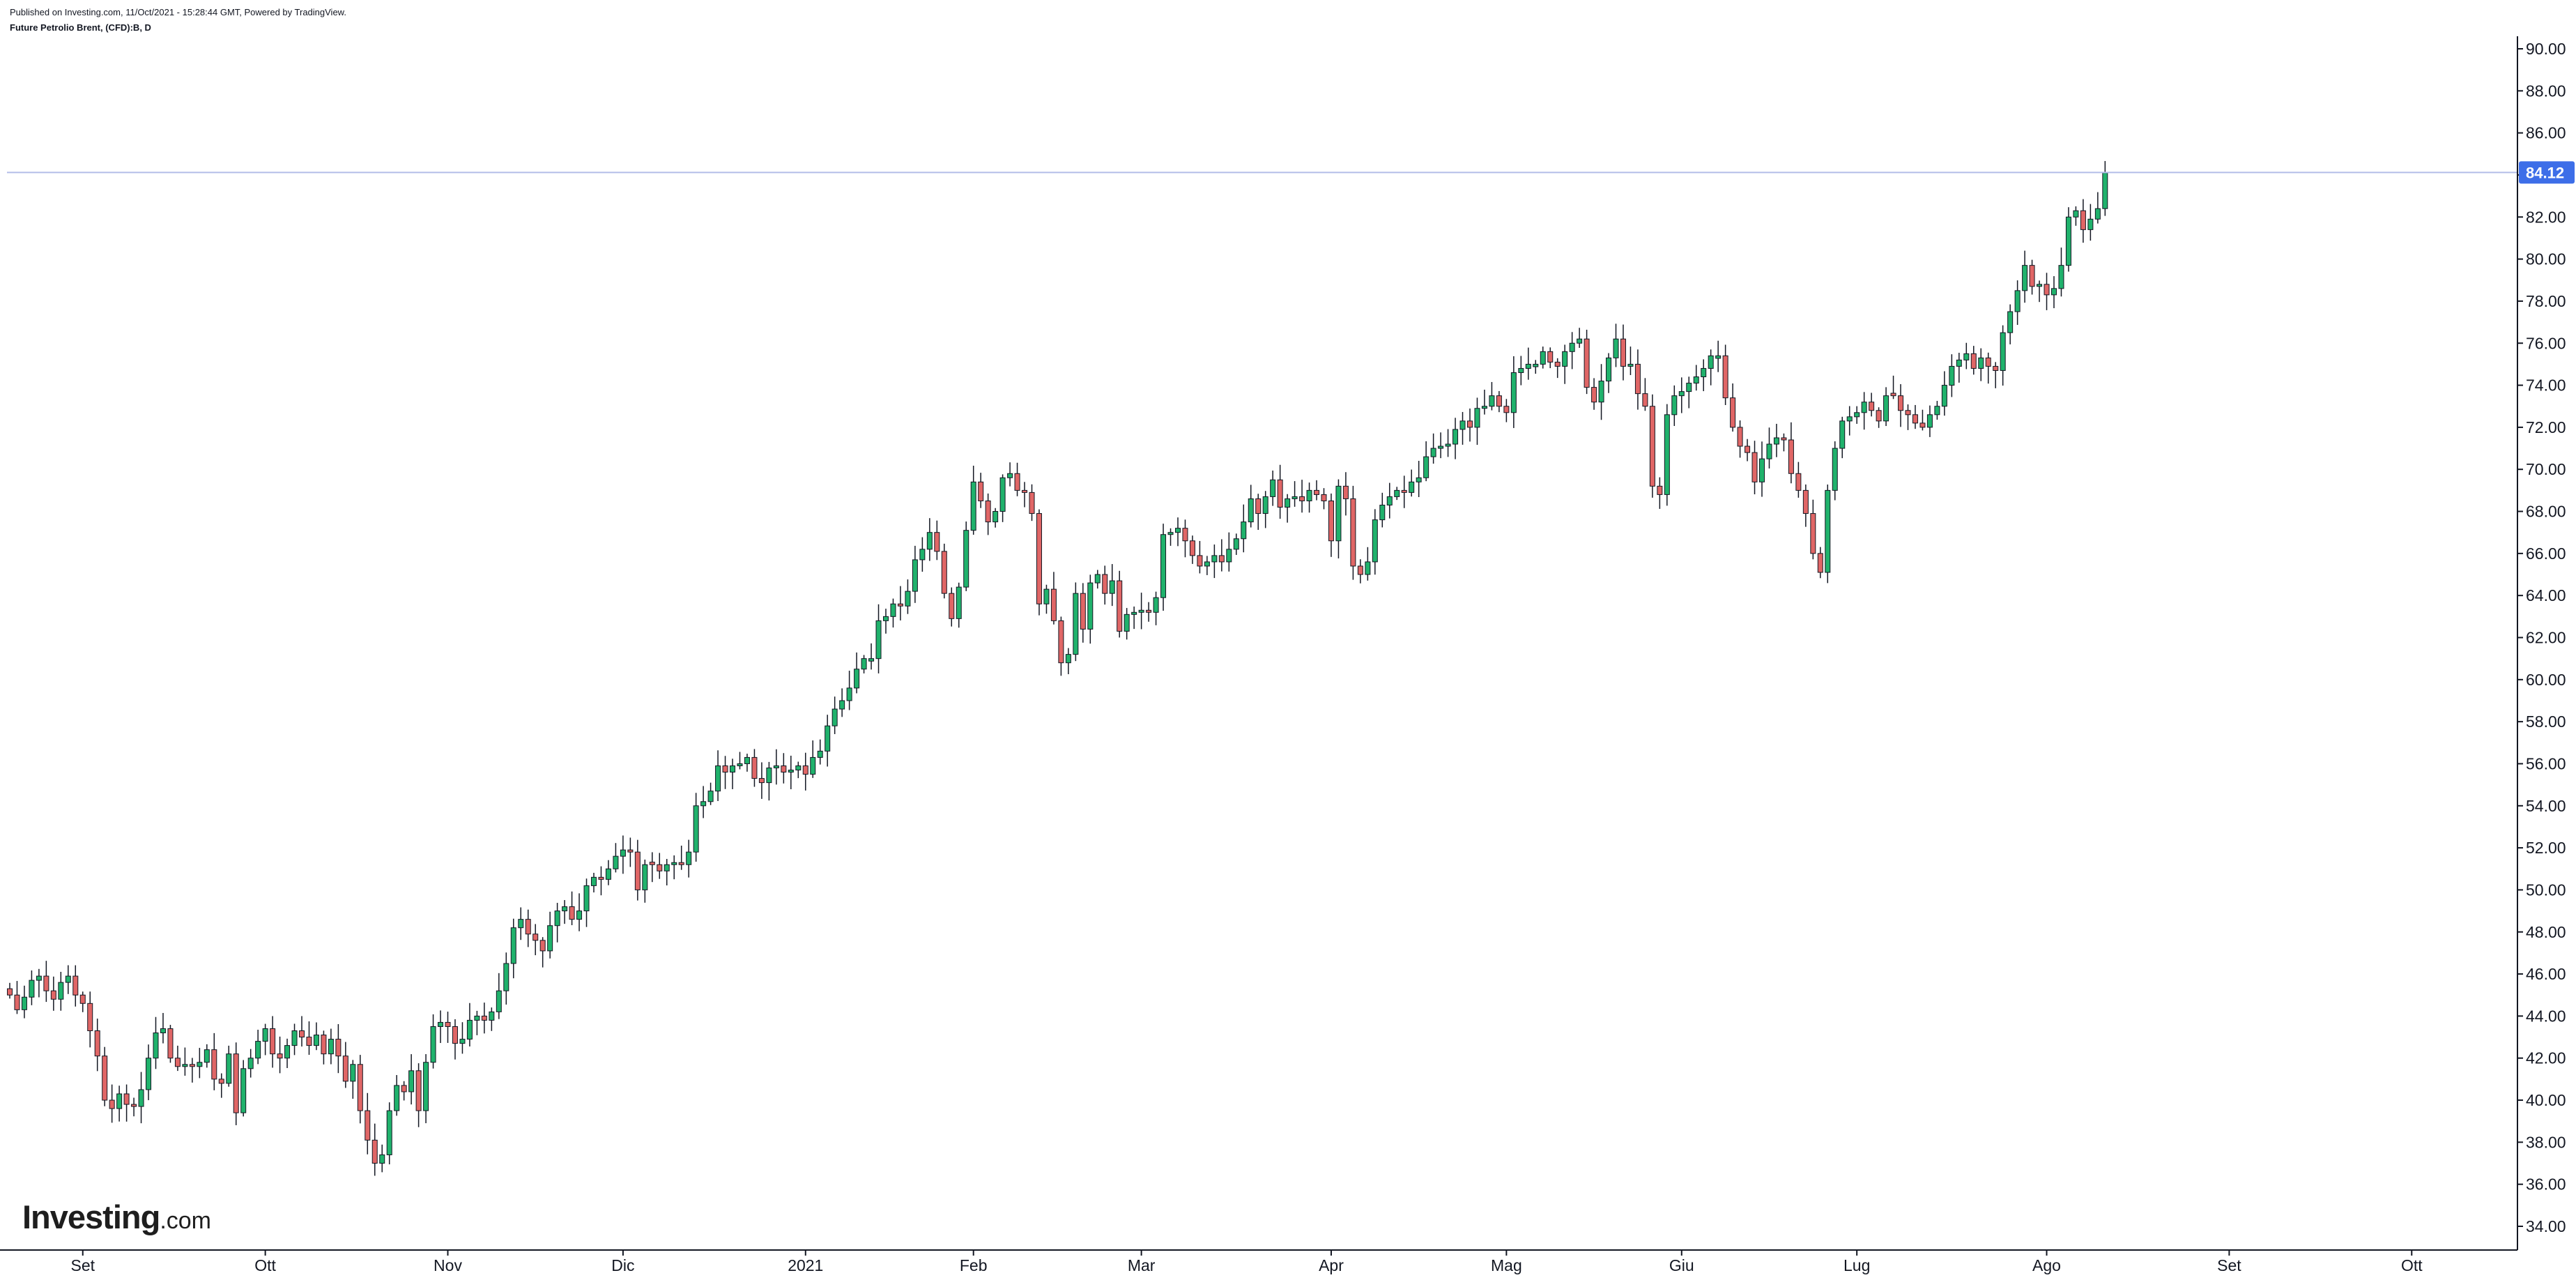 Image resolution: width=2576 pixels, height=1280 pixels. Describe the element at coordinates (2546, 343) in the screenshot. I see `price-tick-label: 76.00` at that location.